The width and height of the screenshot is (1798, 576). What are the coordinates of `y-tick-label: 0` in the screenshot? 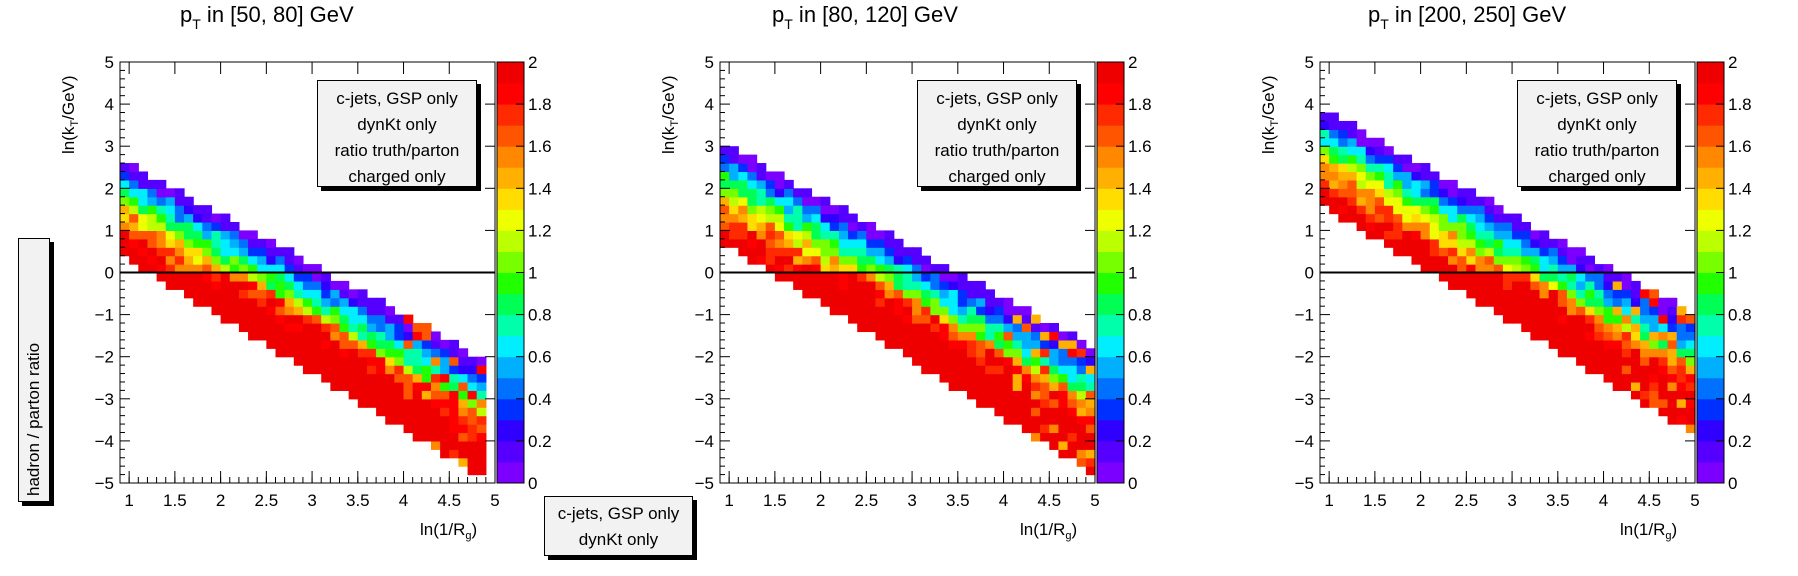 It's located at (109, 273).